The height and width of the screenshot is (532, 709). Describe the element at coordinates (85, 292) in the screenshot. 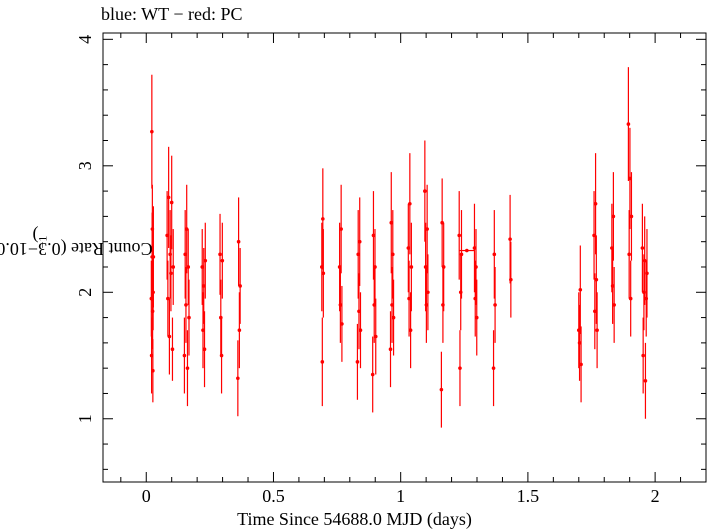

I see `y-tick-label: 2` at that location.